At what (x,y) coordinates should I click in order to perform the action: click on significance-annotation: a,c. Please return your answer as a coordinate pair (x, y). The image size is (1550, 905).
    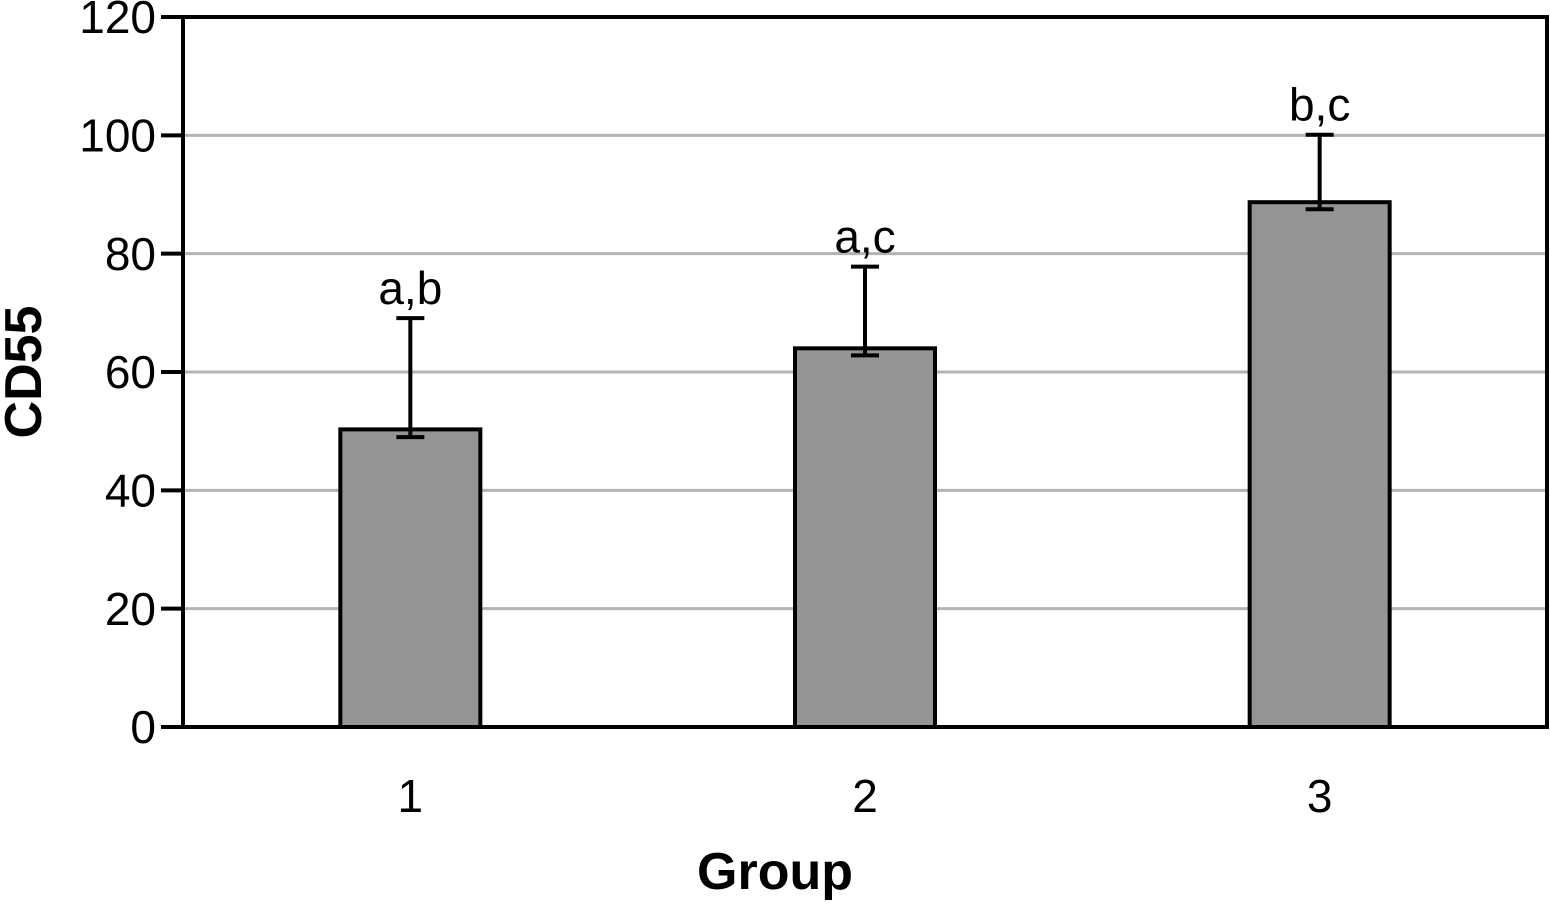
    Looking at the image, I should click on (864, 237).